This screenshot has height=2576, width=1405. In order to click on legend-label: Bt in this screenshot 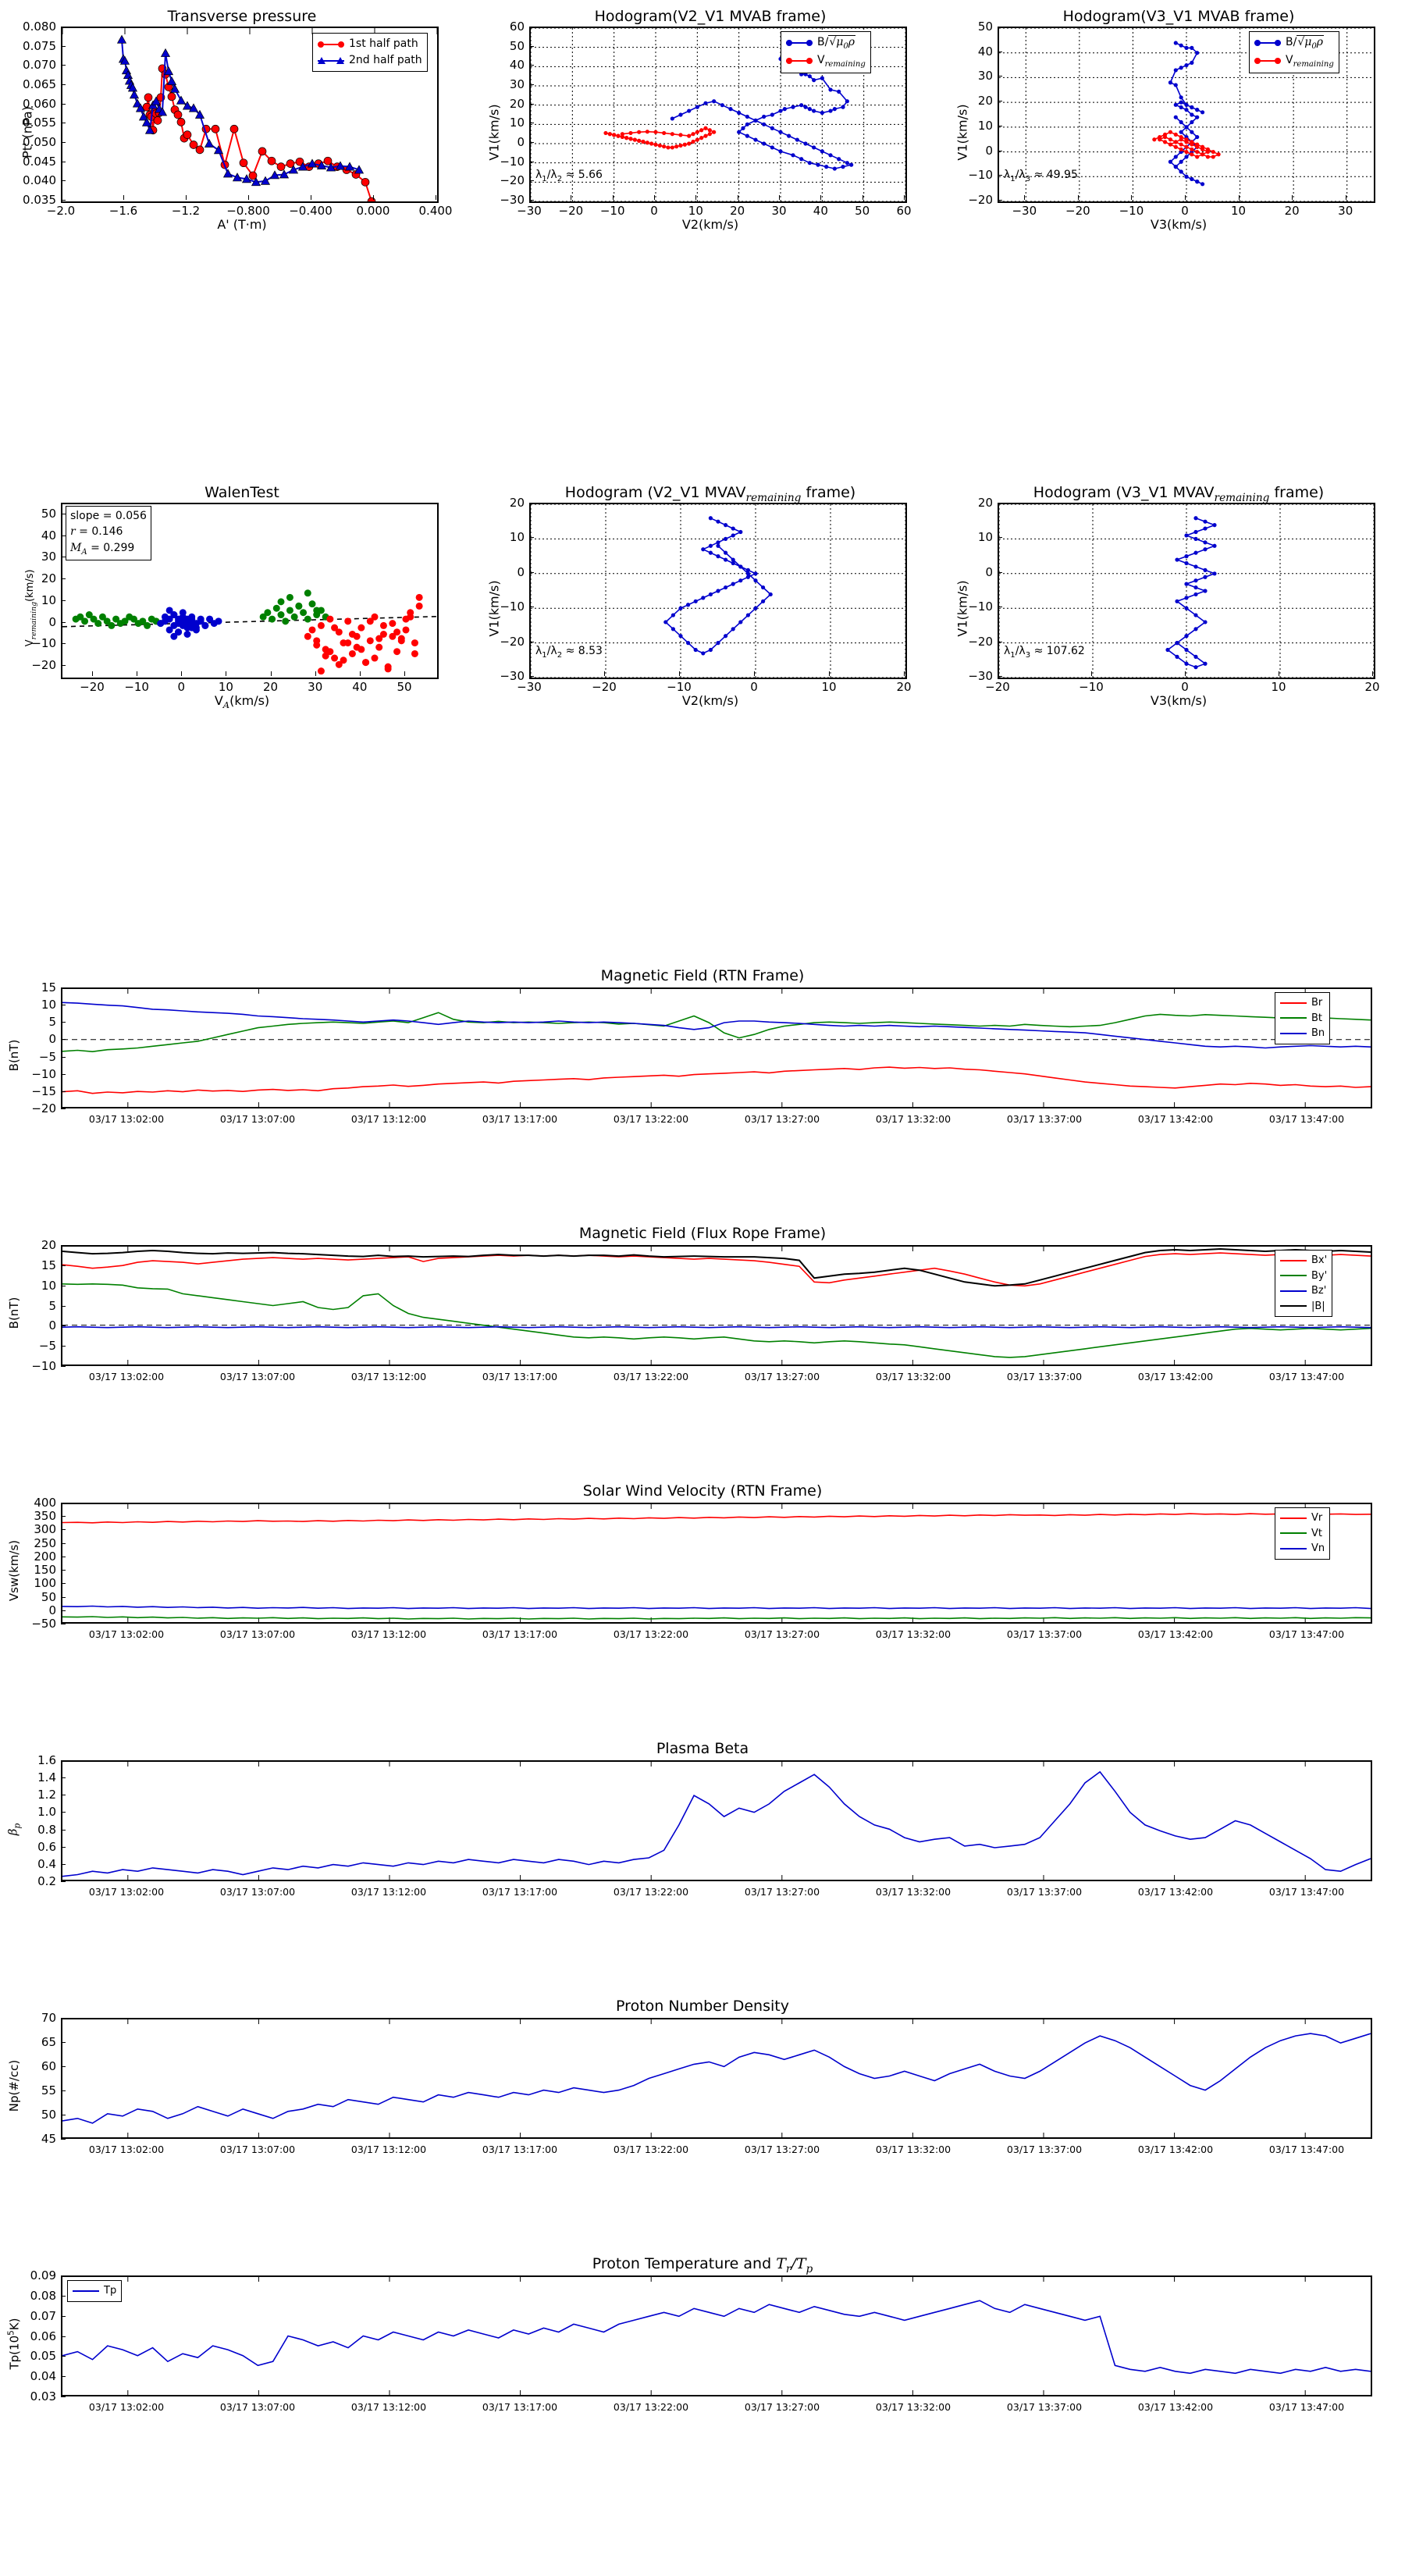, I will do `click(1317, 1018)`.